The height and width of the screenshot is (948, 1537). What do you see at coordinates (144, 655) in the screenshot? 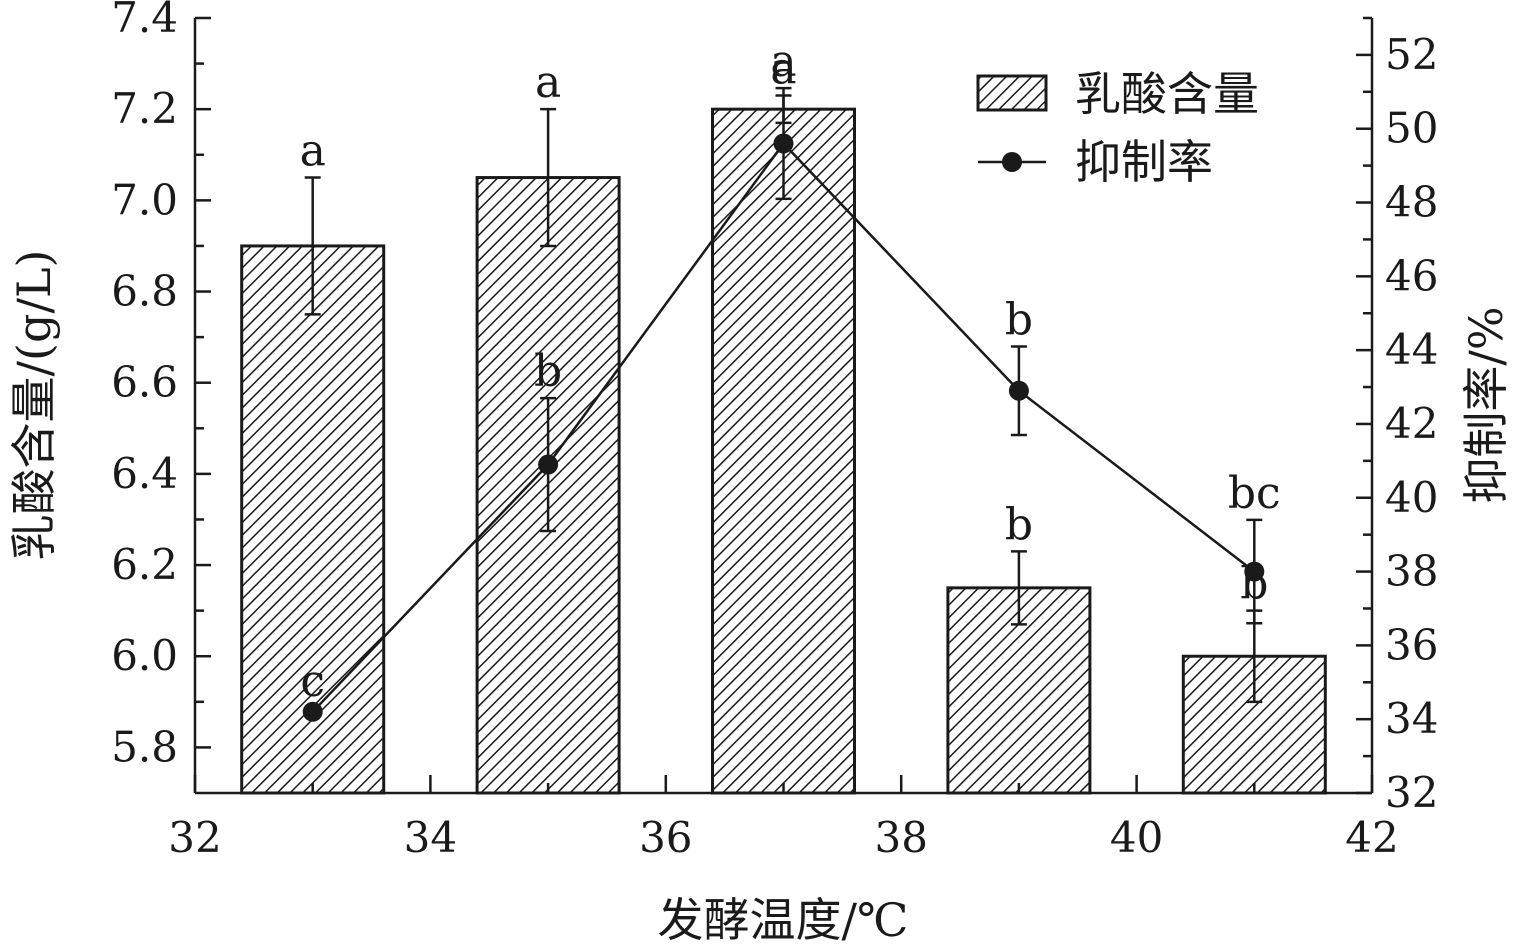
I see `left-y-tick-label: 6.0` at bounding box center [144, 655].